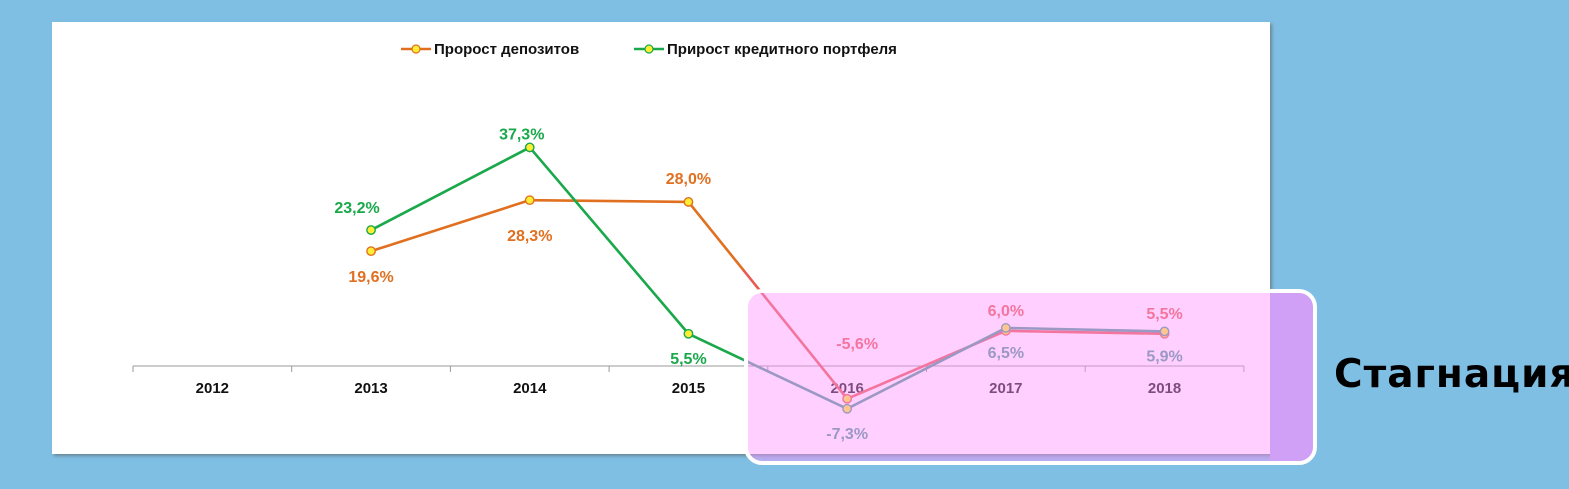  What do you see at coordinates (521, 134) in the screenshot?
I see `data-label: 37,3%` at bounding box center [521, 134].